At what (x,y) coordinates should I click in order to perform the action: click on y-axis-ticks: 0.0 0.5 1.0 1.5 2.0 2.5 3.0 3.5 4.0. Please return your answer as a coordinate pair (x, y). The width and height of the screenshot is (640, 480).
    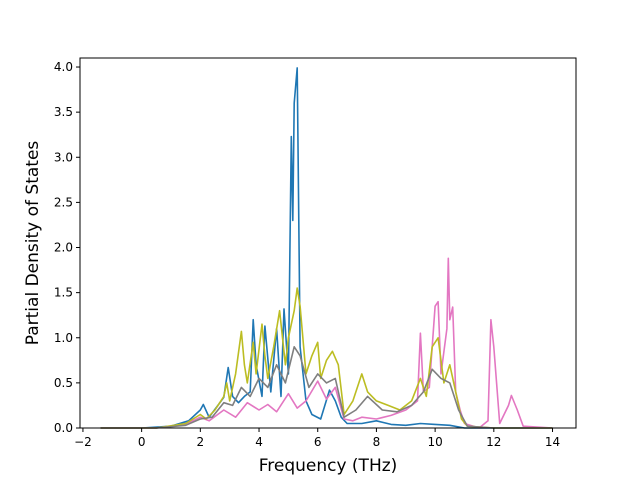
    Looking at the image, I should click on (67, 247).